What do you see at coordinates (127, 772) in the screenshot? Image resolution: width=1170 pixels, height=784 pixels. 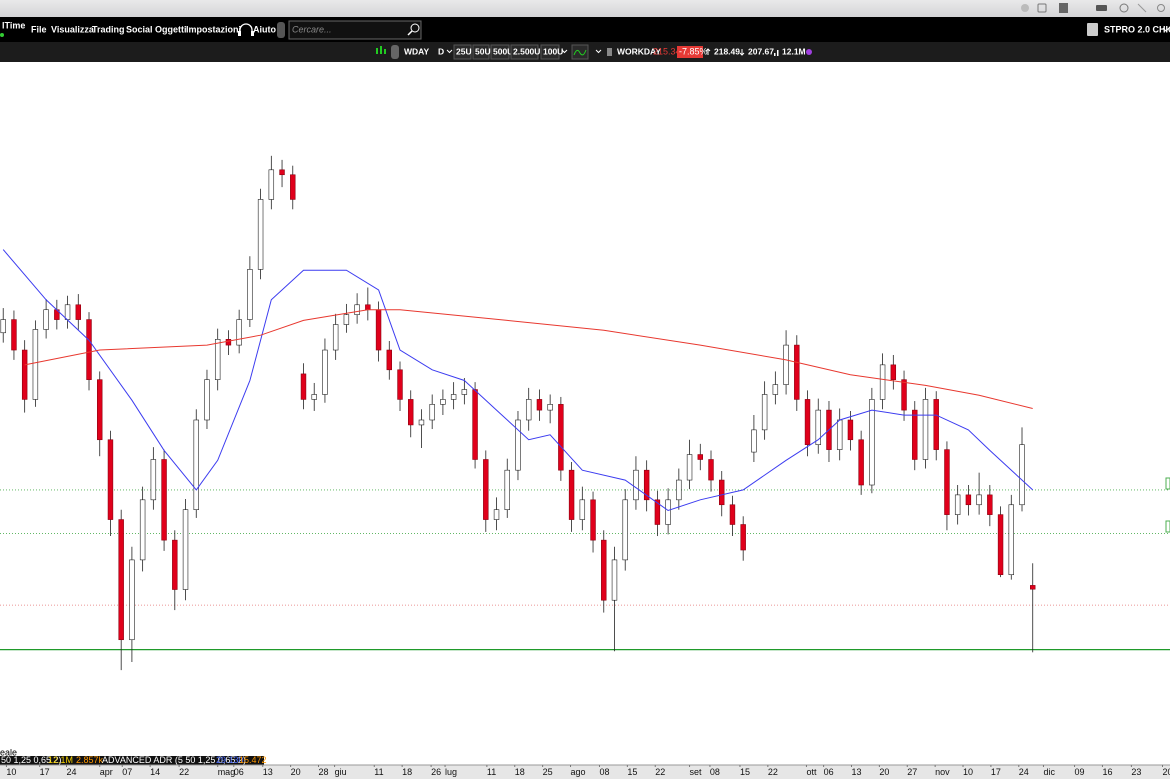 I see `x-tick-label: 07` at bounding box center [127, 772].